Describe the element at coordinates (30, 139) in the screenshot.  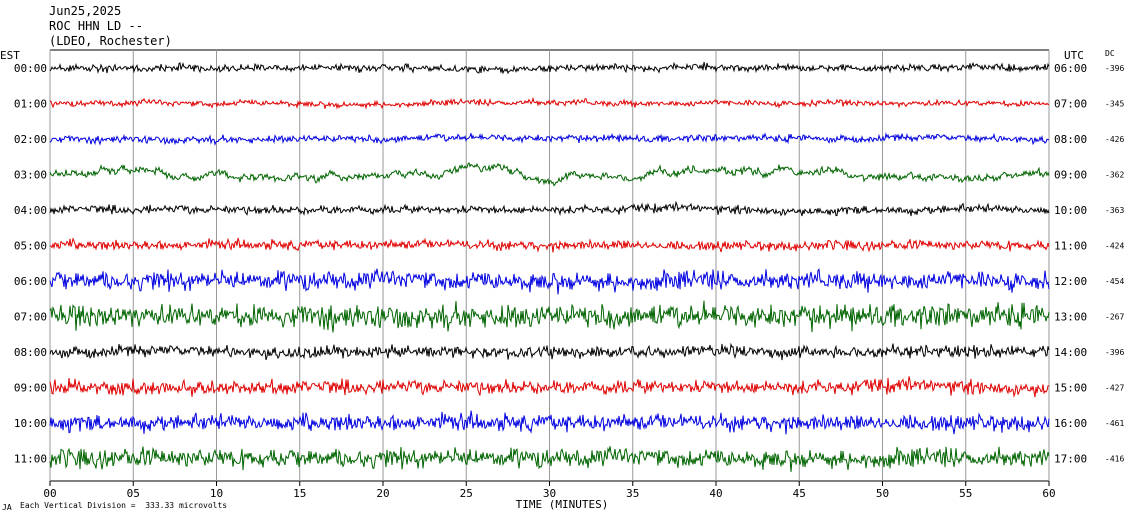
I see `est-label-02:00: 02:00` at that location.